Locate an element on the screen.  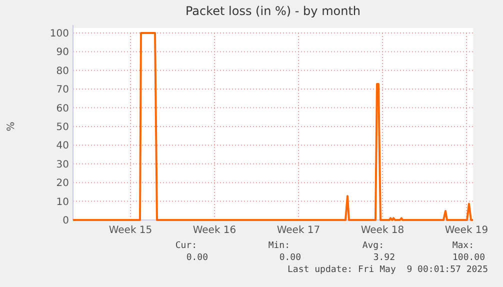
y-tick-label: 20 is located at coordinates (62, 184).